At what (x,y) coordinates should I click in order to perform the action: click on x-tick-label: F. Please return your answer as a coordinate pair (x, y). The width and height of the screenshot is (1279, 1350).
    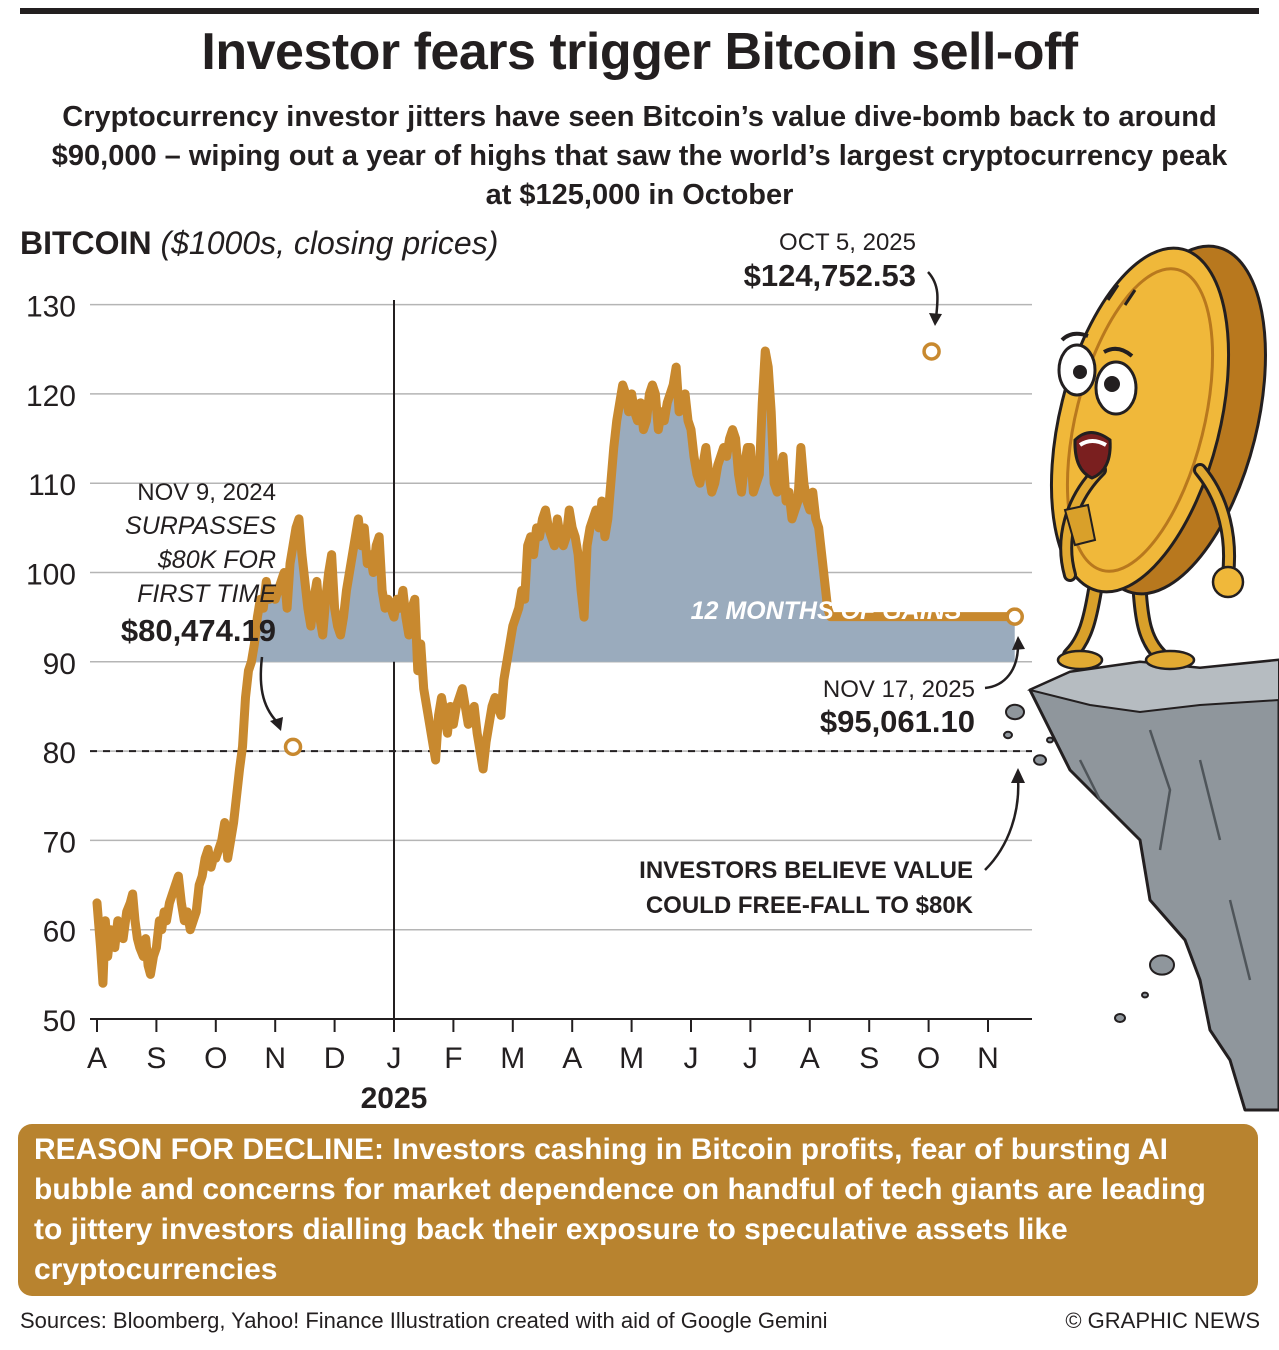
    Looking at the image, I should click on (453, 1058).